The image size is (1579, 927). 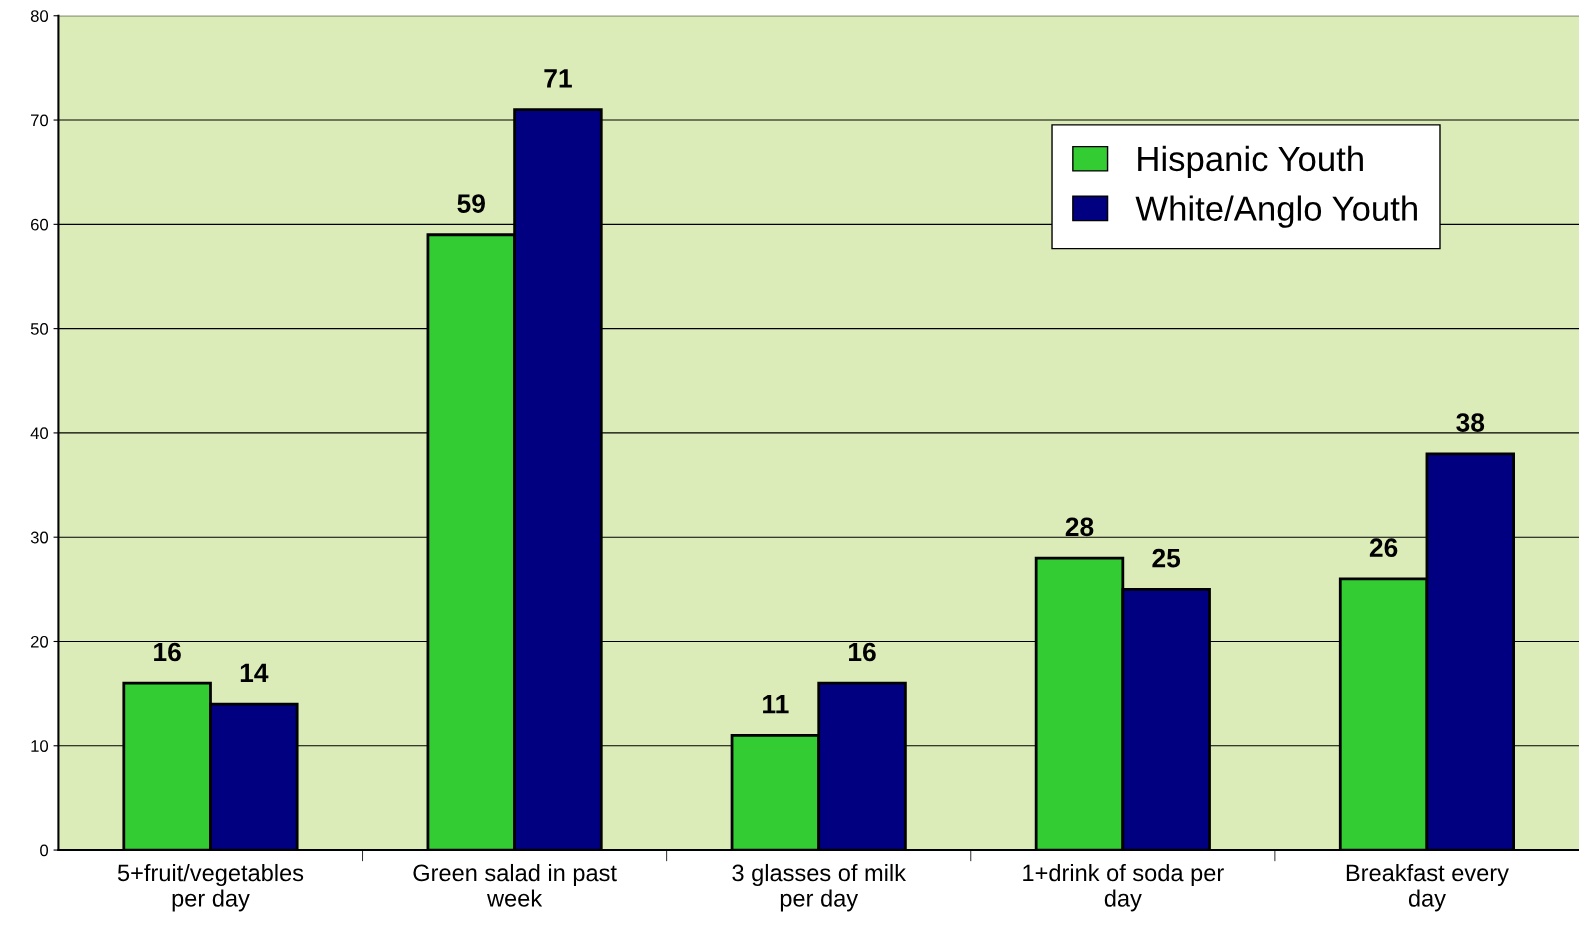 What do you see at coordinates (1427, 887) in the screenshot?
I see `x-tick-label: Breakfast every day` at bounding box center [1427, 887].